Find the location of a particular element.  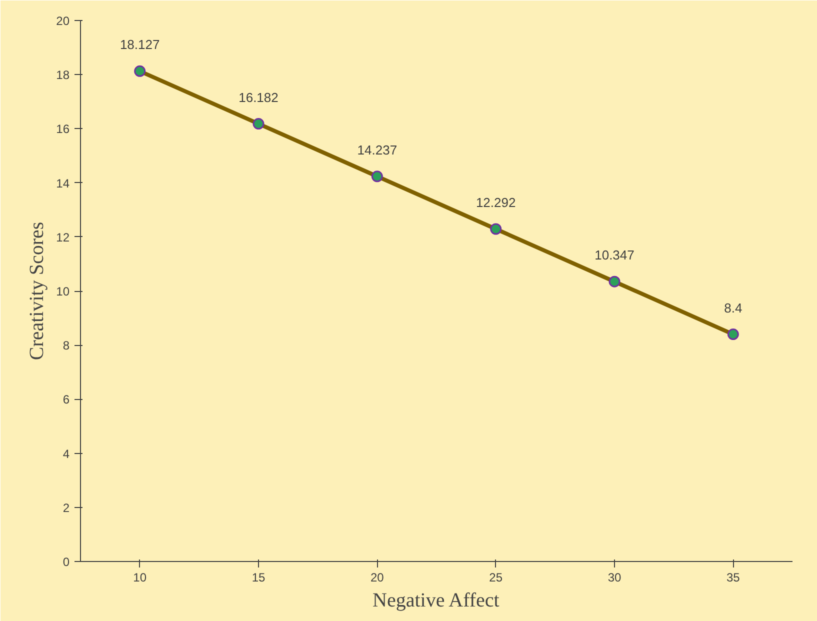

y-tick-label: 0 is located at coordinates (66, 562).